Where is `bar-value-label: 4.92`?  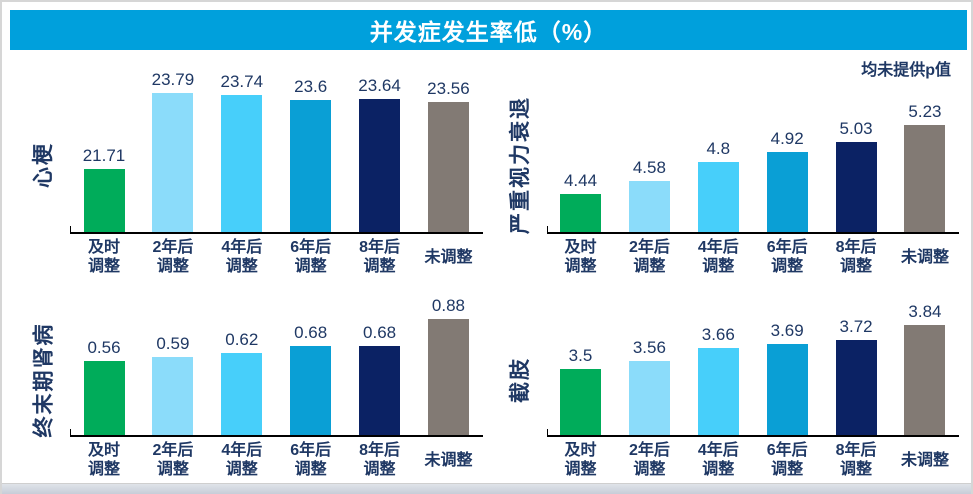 bar-value-label: 4.92 is located at coordinates (787, 138).